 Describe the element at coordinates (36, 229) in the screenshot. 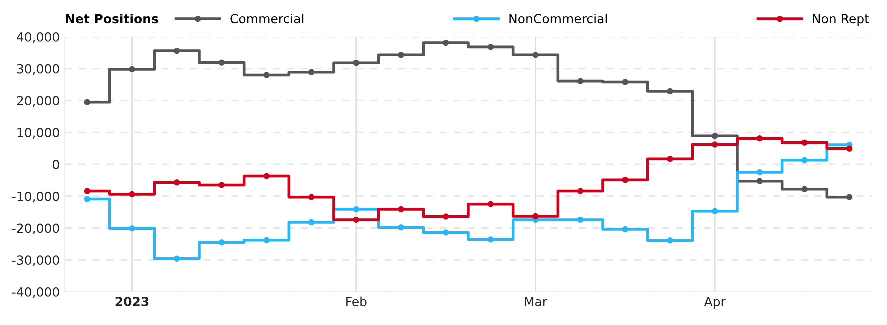

I see `y-tick-label: -20,000` at that location.